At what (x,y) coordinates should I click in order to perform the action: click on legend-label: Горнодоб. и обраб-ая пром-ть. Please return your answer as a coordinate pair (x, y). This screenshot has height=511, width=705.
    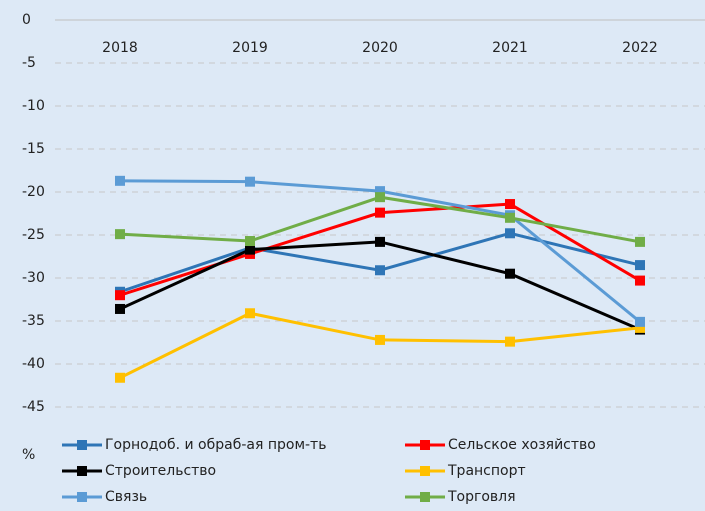
    Looking at the image, I should click on (215, 445).